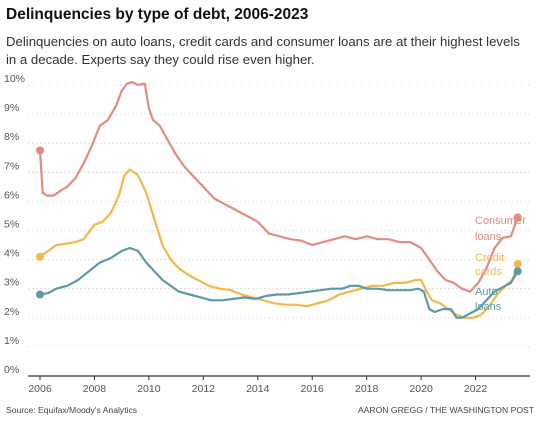 The width and height of the screenshot is (540, 423). What do you see at coordinates (500, 221) in the screenshot?
I see `series-label: Consumer` at bounding box center [500, 221].